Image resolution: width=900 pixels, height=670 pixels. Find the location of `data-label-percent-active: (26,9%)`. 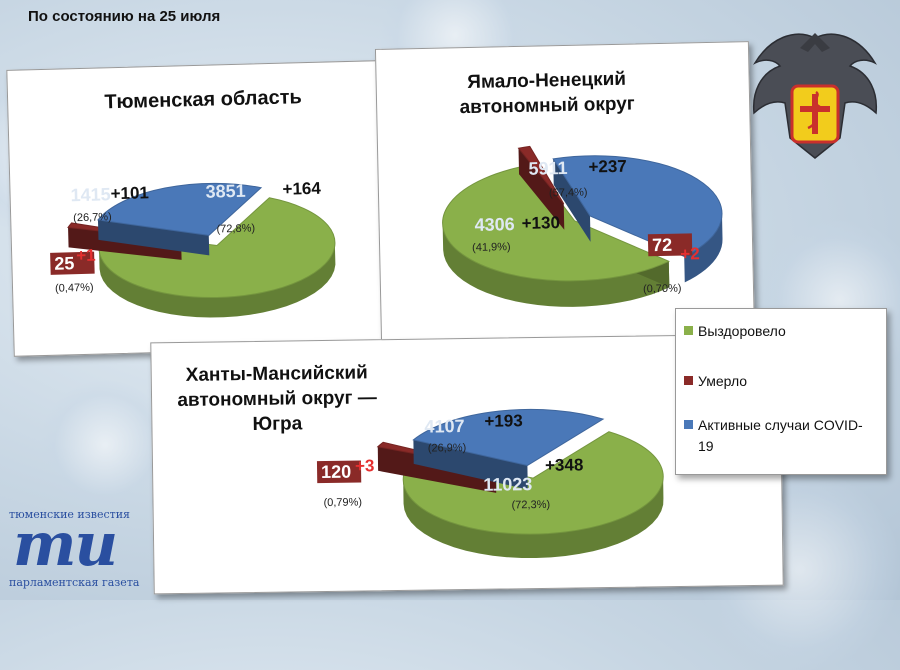

data-label-percent-active: (26,9%) is located at coordinates (447, 448).